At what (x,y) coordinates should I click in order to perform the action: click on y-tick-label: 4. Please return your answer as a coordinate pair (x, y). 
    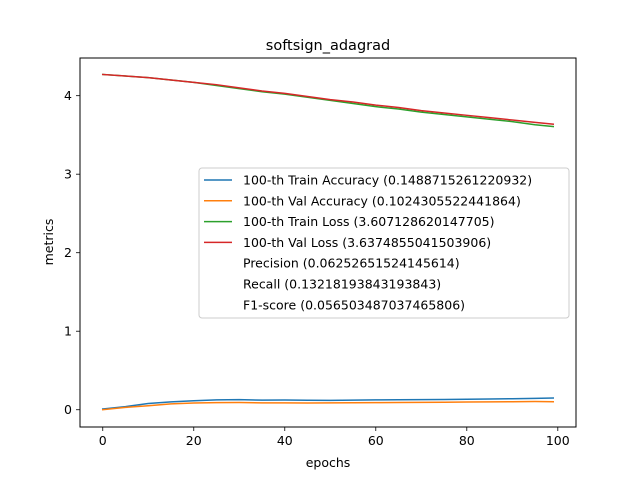
    Looking at the image, I should click on (68, 95).